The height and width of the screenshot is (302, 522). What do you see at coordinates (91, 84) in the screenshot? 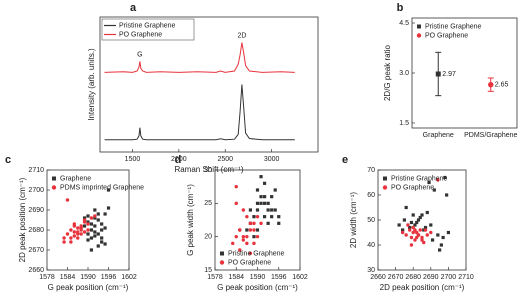
I see `y-axis-label: Intensity (arb. units.)` at bounding box center [91, 84].